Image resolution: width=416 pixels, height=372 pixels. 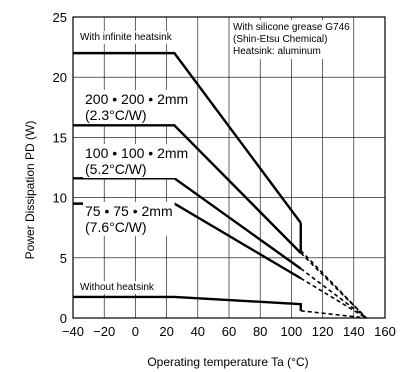 I want to click on note-line: Heatsink: aluminum, so click(x=277, y=51).